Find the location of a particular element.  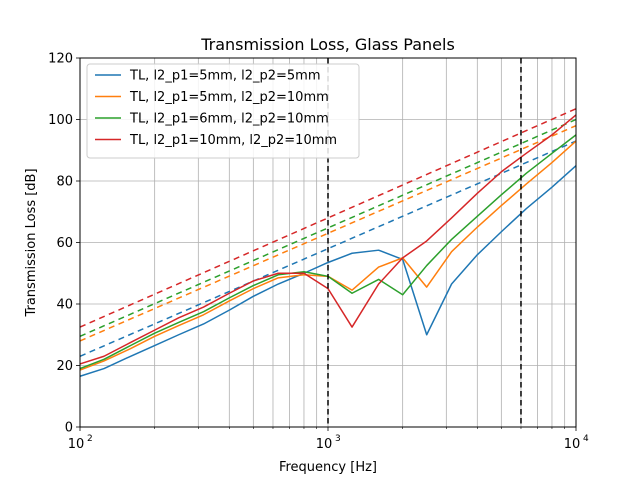

y-tick-label: 60 is located at coordinates (64, 243).